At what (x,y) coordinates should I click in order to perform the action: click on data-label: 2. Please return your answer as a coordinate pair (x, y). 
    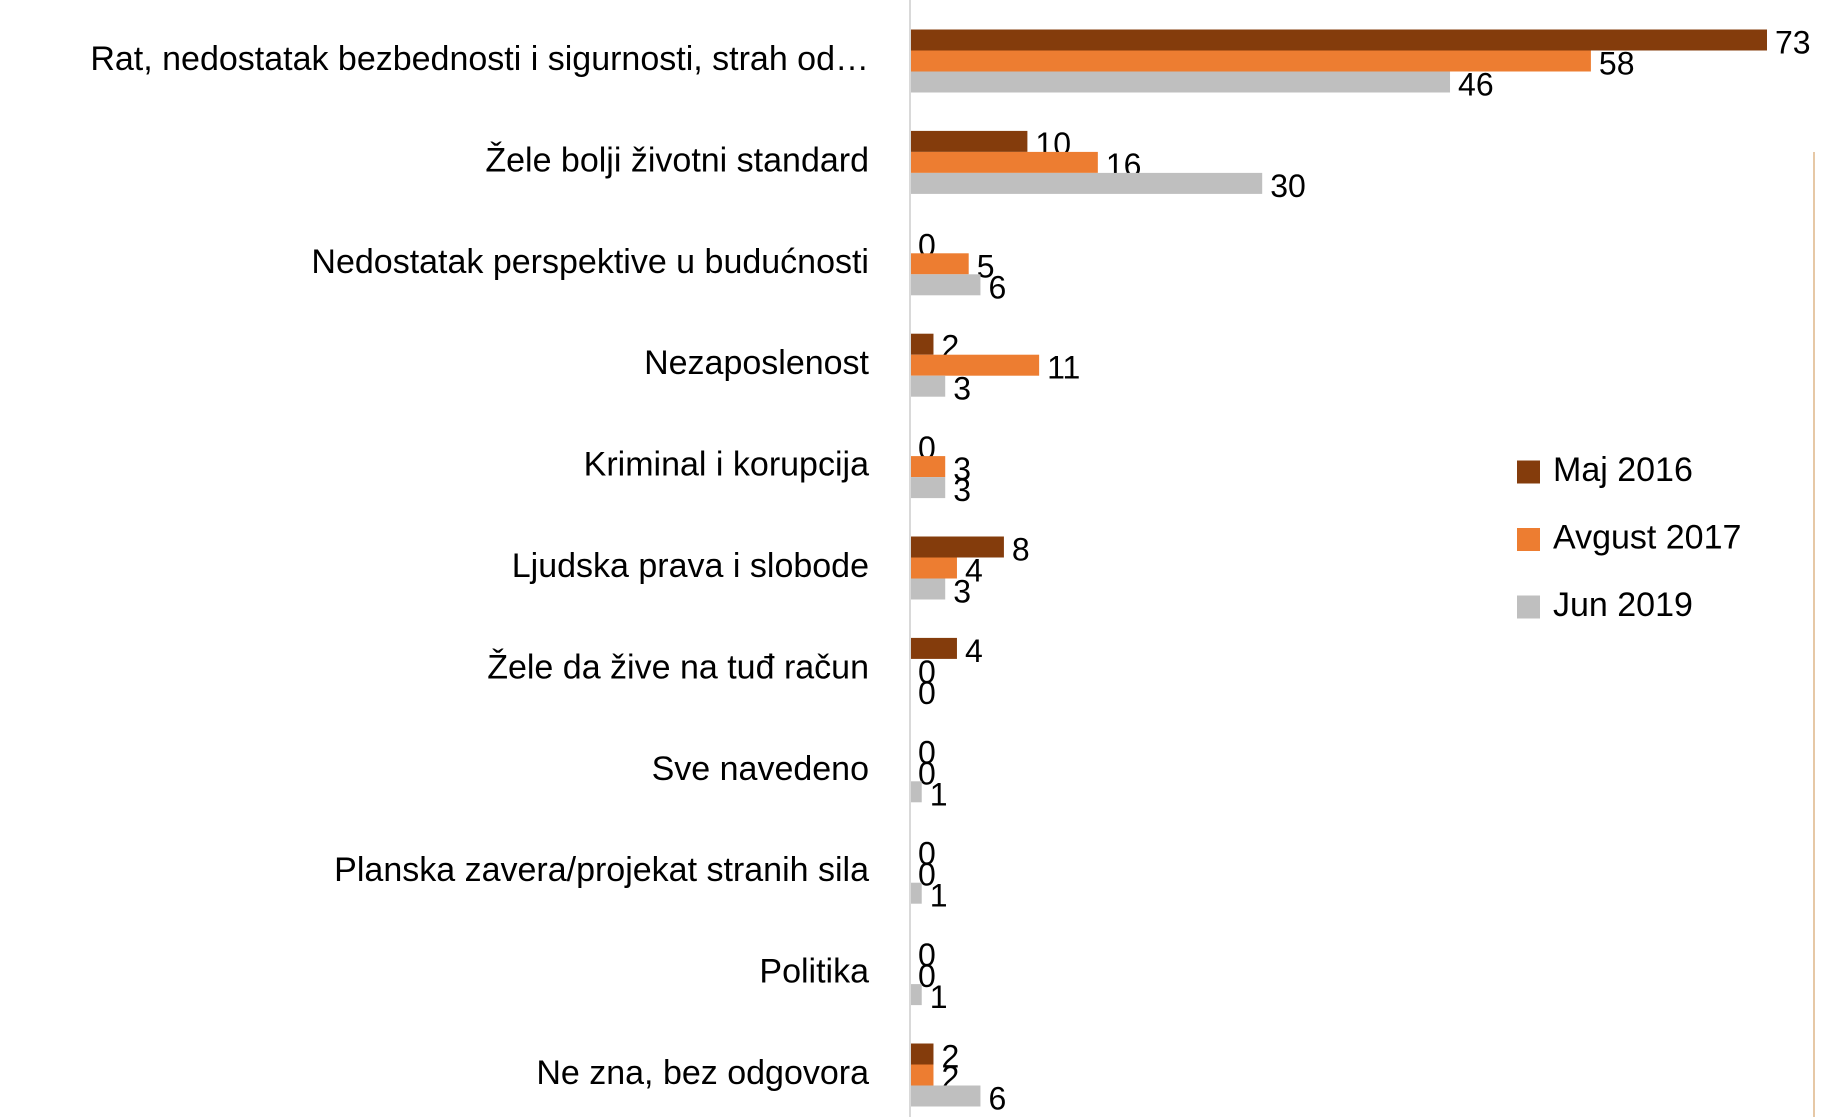
    Looking at the image, I should click on (950, 1056).